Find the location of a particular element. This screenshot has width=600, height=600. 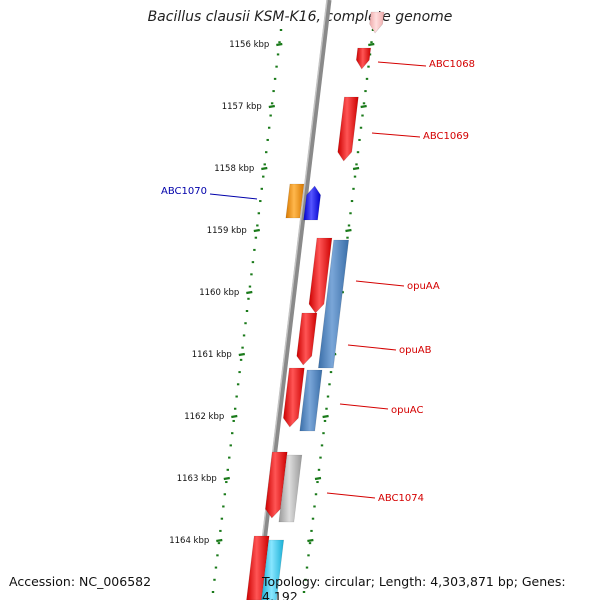

leader-line-abc1074 is located at coordinates (351, 495).